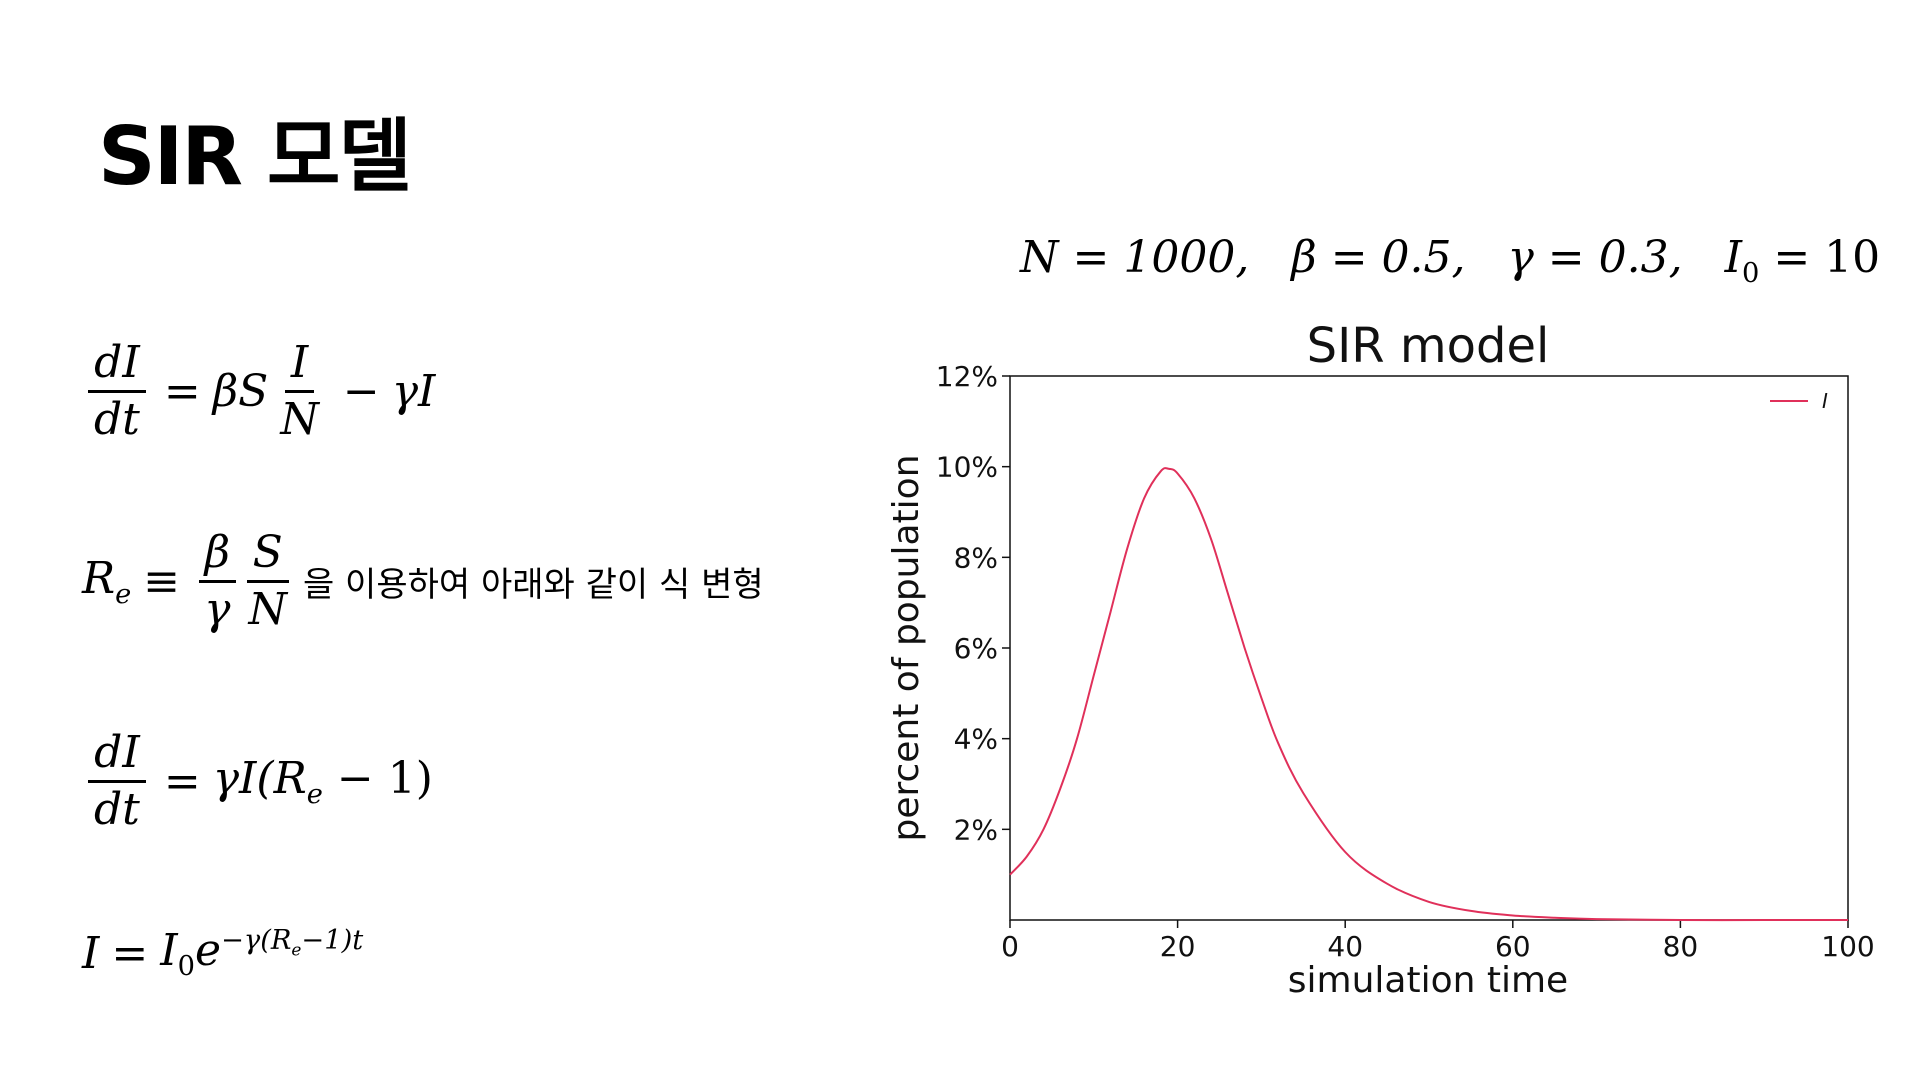  Describe the element at coordinates (976, 829) in the screenshot. I see `y-tick-label: 2%` at that location.